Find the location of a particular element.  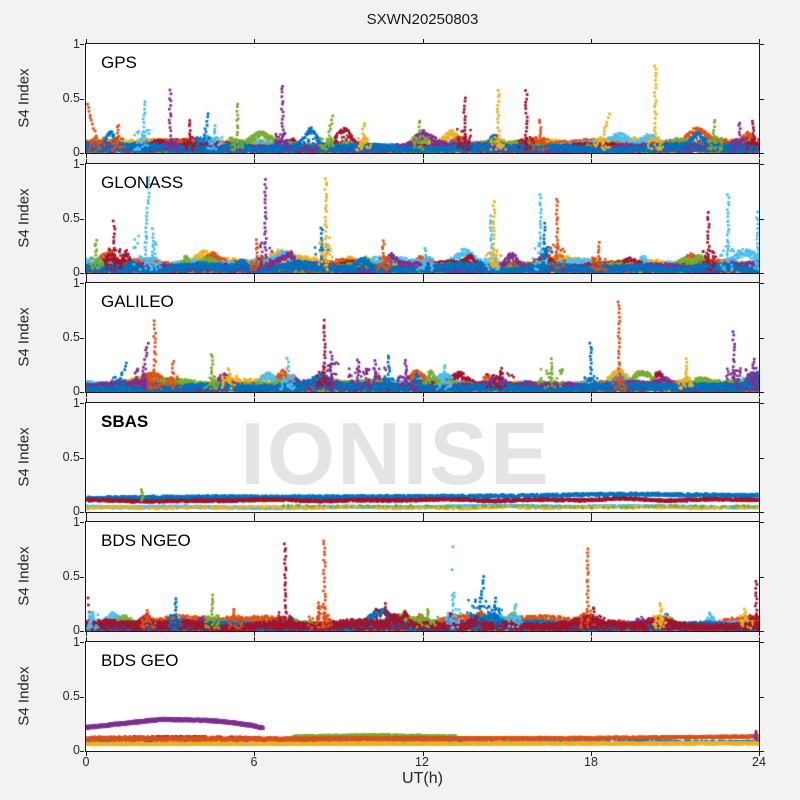

panel-label-gps: GPS is located at coordinates (119, 62).